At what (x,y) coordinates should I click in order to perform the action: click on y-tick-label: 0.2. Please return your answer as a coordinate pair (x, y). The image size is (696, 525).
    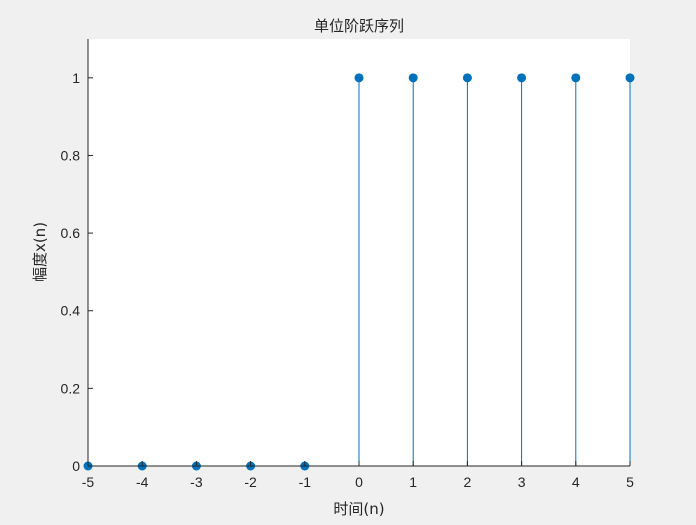
    Looking at the image, I should click on (71, 388).